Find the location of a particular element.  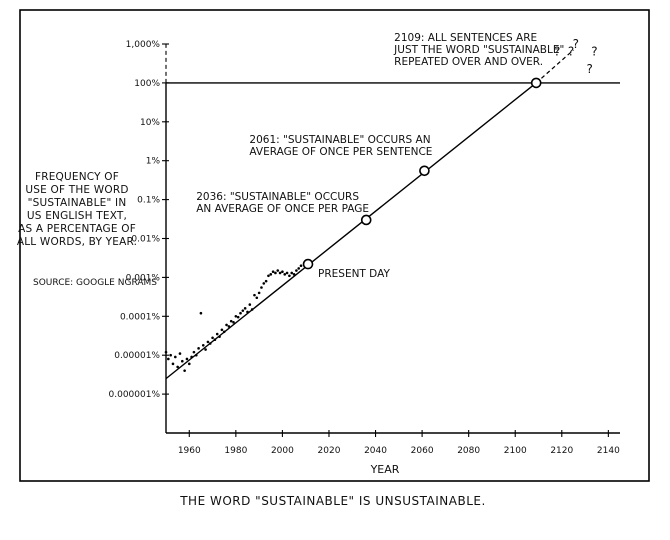

y-tick-label: 0.1% is located at coordinates (148, 201).